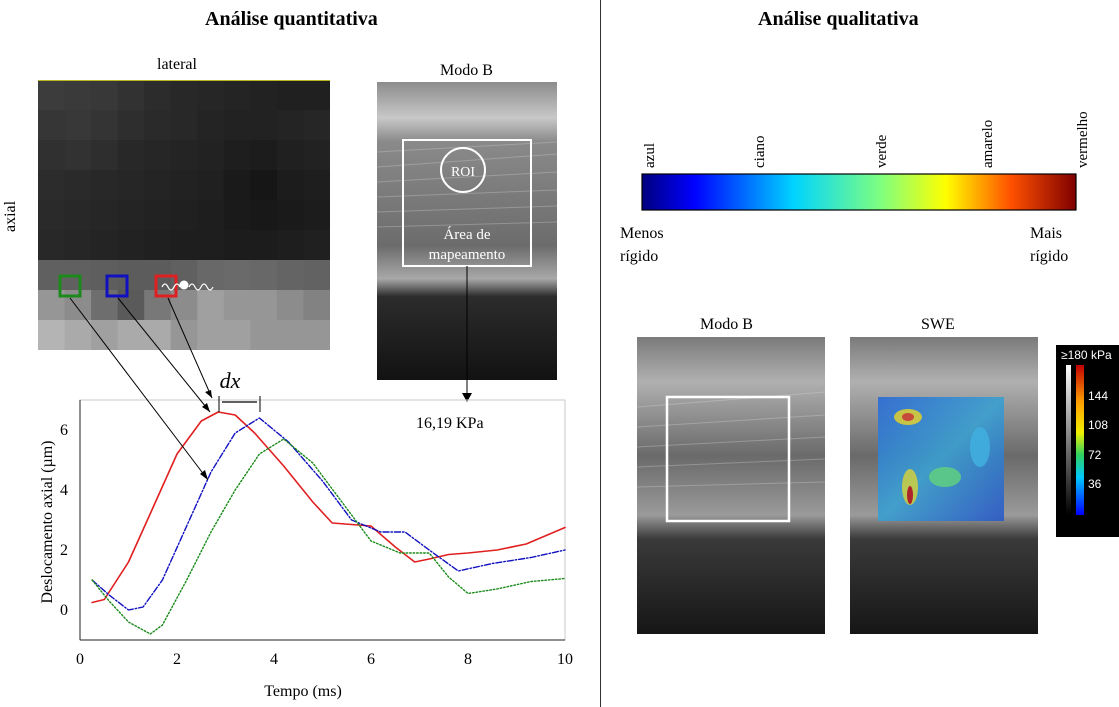 Image resolution: width=1119 pixels, height=707 pixels. Describe the element at coordinates (728, 459) in the screenshot. I see `bmode-roi-box` at that location.